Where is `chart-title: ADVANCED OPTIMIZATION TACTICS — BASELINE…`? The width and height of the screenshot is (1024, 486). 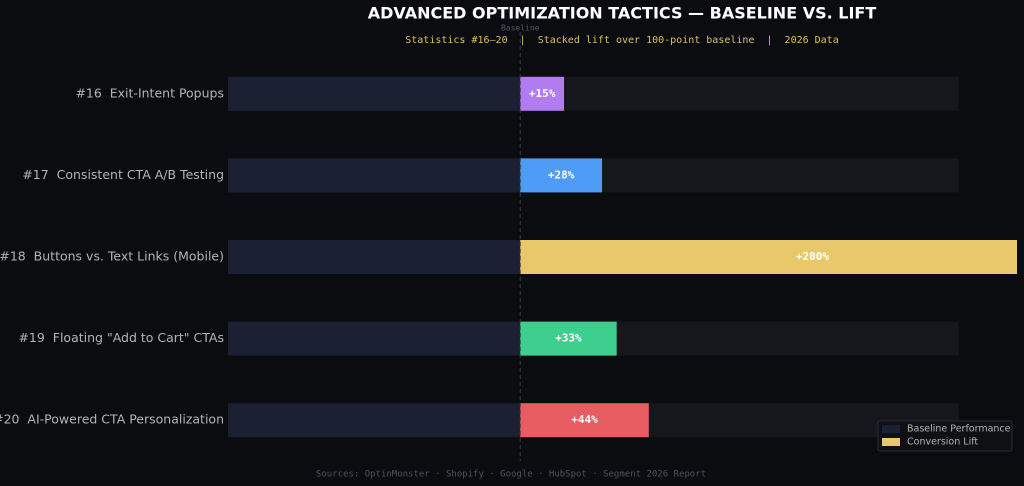 chart-title: ADVANCED OPTIMIZATION TACTICS — BASELINE… is located at coordinates (622, 13).